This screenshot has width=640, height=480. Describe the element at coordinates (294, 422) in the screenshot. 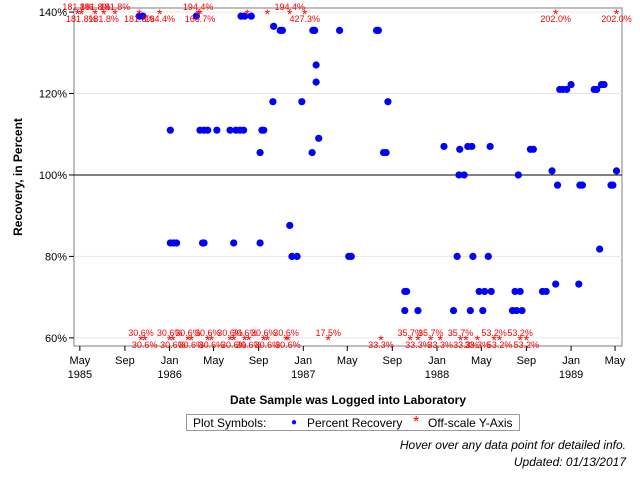

I see `legend-marker-circle-icon: ●` at that location.